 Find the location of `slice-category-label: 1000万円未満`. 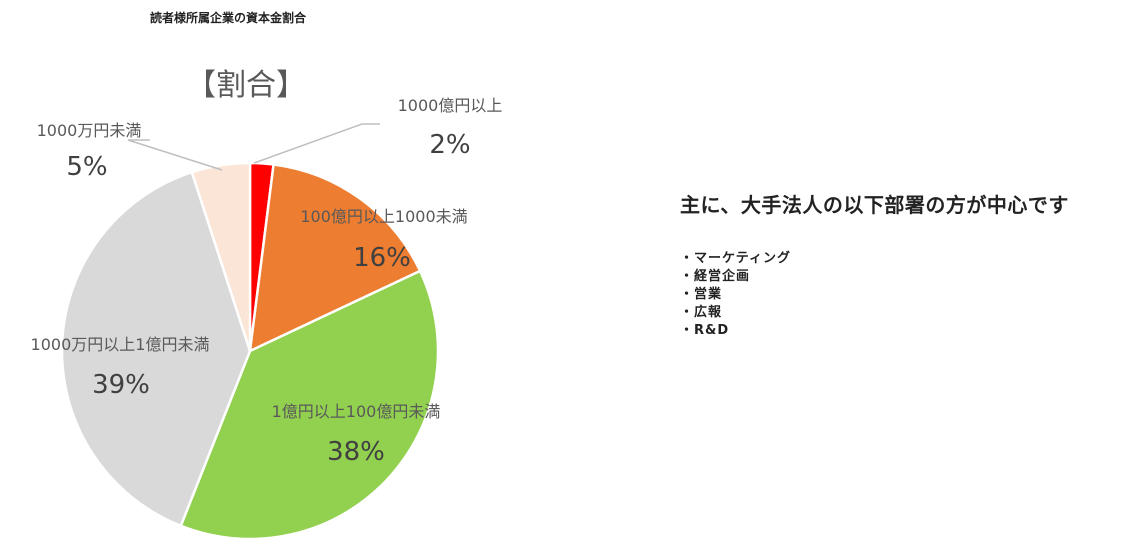

slice-category-label: 1000万円未満 is located at coordinates (89, 130).